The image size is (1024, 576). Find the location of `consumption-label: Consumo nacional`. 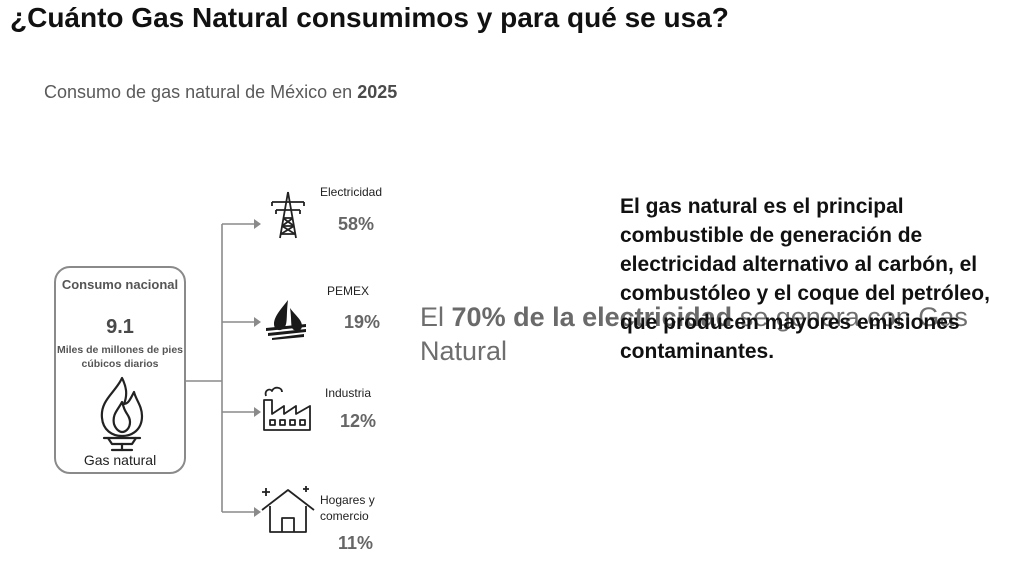

consumption-label: Consumo nacional is located at coordinates (120, 284).